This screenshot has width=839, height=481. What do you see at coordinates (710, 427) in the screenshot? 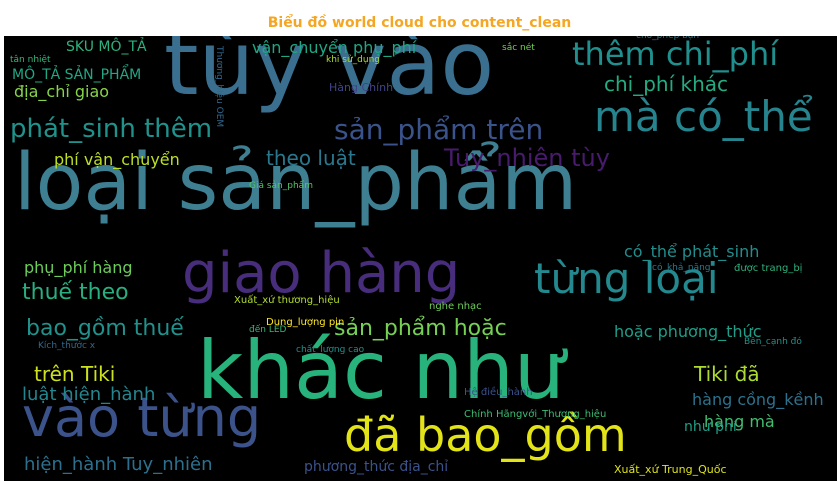
I see `word-cloud-word: như phí` at bounding box center [710, 427].